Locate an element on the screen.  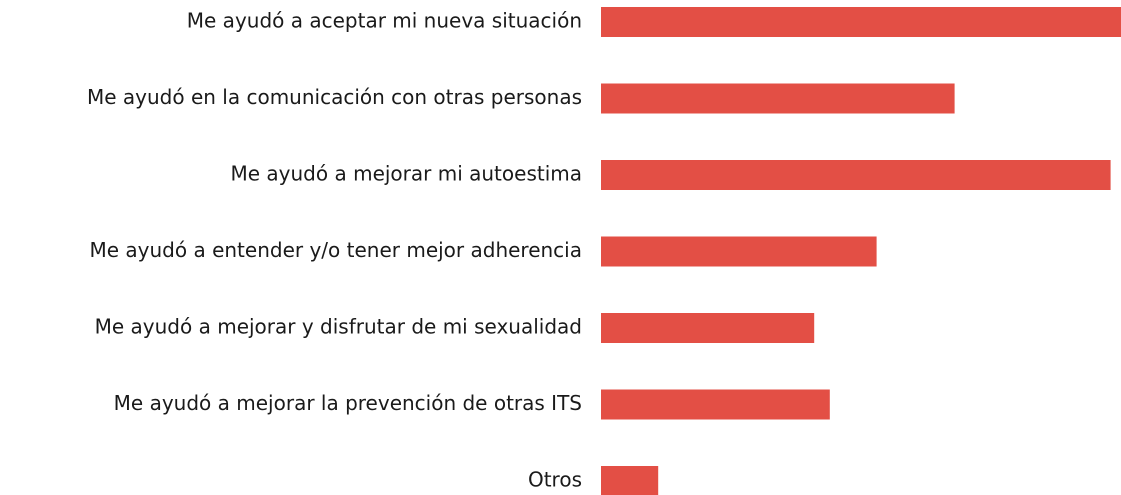
category-label: Me ayudó a aceptar mi nueva situación is located at coordinates (384, 21).